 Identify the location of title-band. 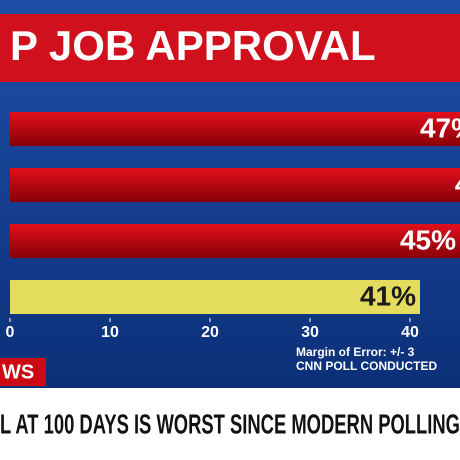
(230, 48).